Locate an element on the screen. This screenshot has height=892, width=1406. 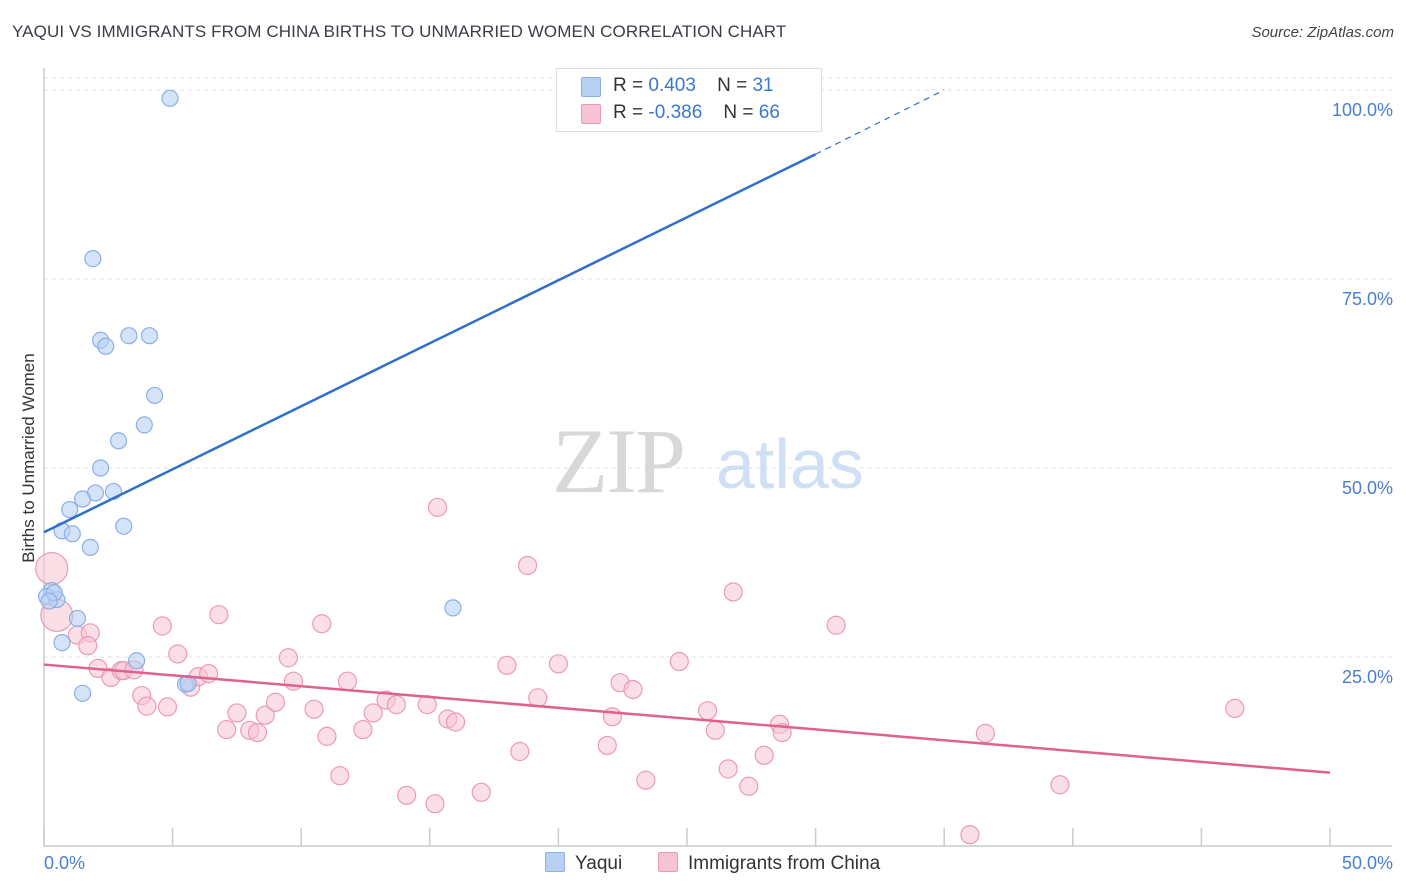
n-value-yaqui: 31 is located at coordinates (763, 85).